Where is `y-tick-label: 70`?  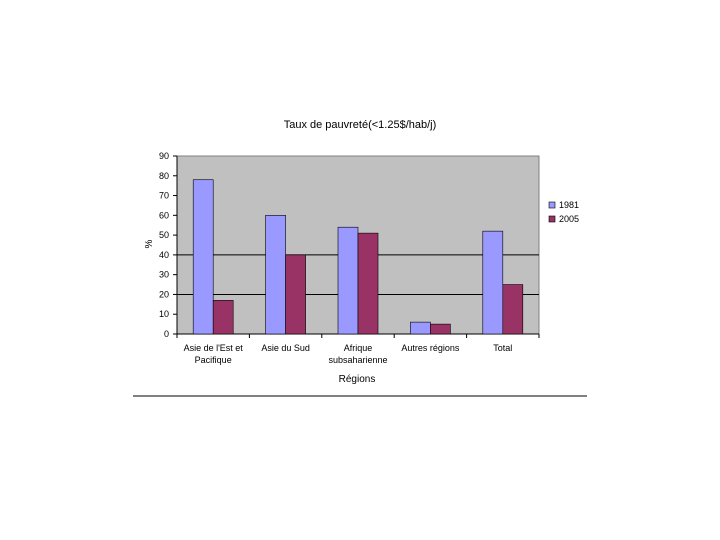
y-tick-label: 70 is located at coordinates (164, 196).